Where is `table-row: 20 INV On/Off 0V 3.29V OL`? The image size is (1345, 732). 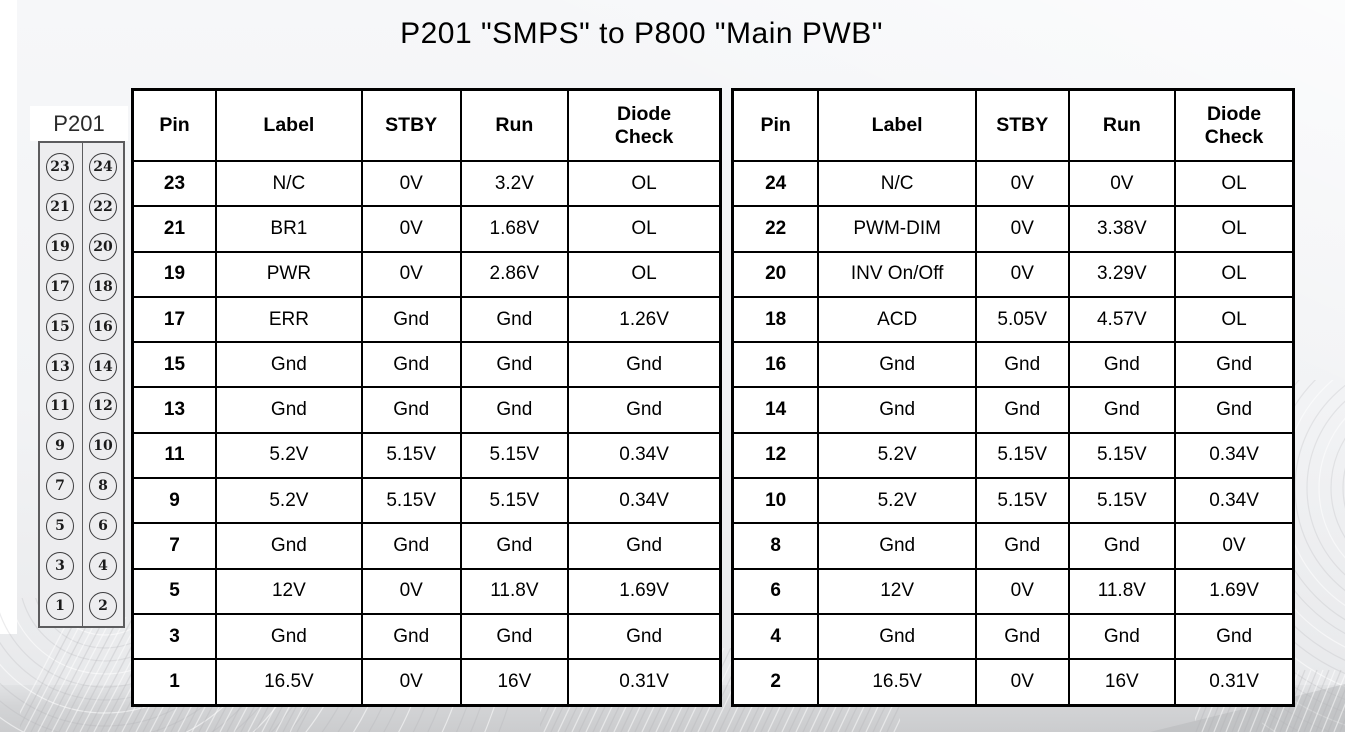 table-row: 20 INV On/Off 0V 3.29V OL is located at coordinates (1013, 274).